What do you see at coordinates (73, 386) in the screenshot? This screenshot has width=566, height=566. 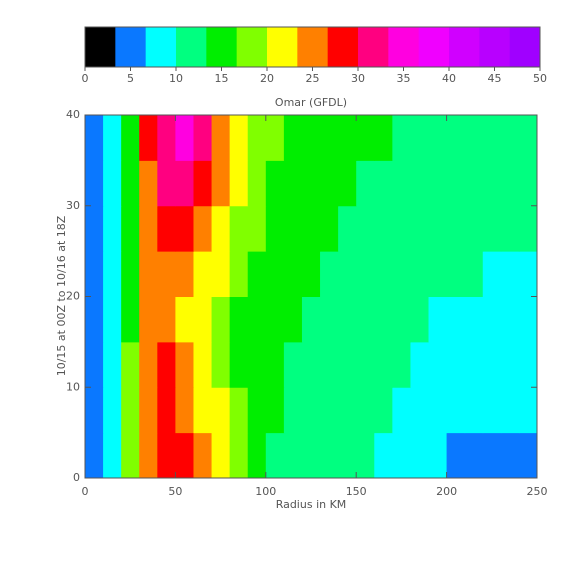 I see `y-tick-label: 10` at bounding box center [73, 386].